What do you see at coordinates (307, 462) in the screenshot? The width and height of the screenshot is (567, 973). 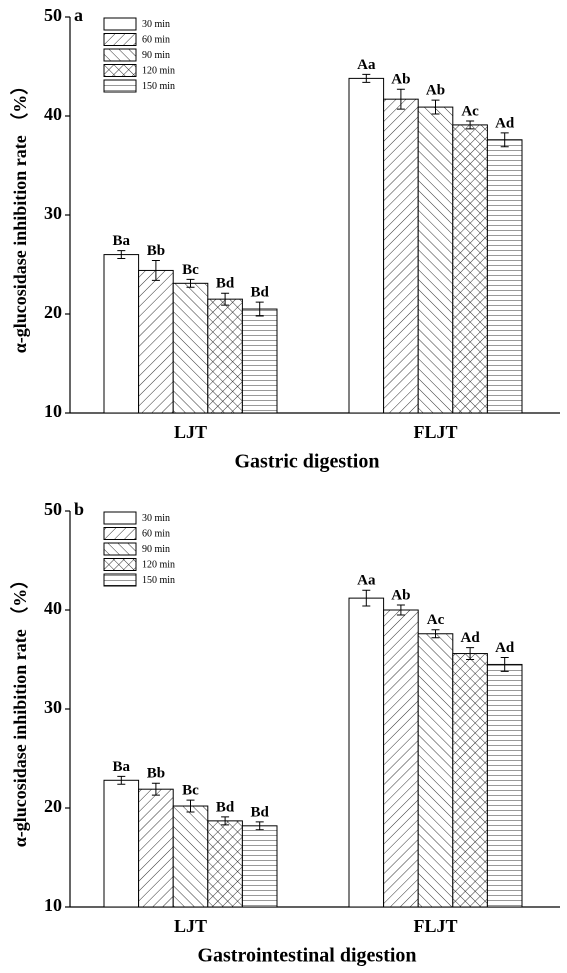 I see `x-axis-label: Gastric digestion` at bounding box center [307, 462].